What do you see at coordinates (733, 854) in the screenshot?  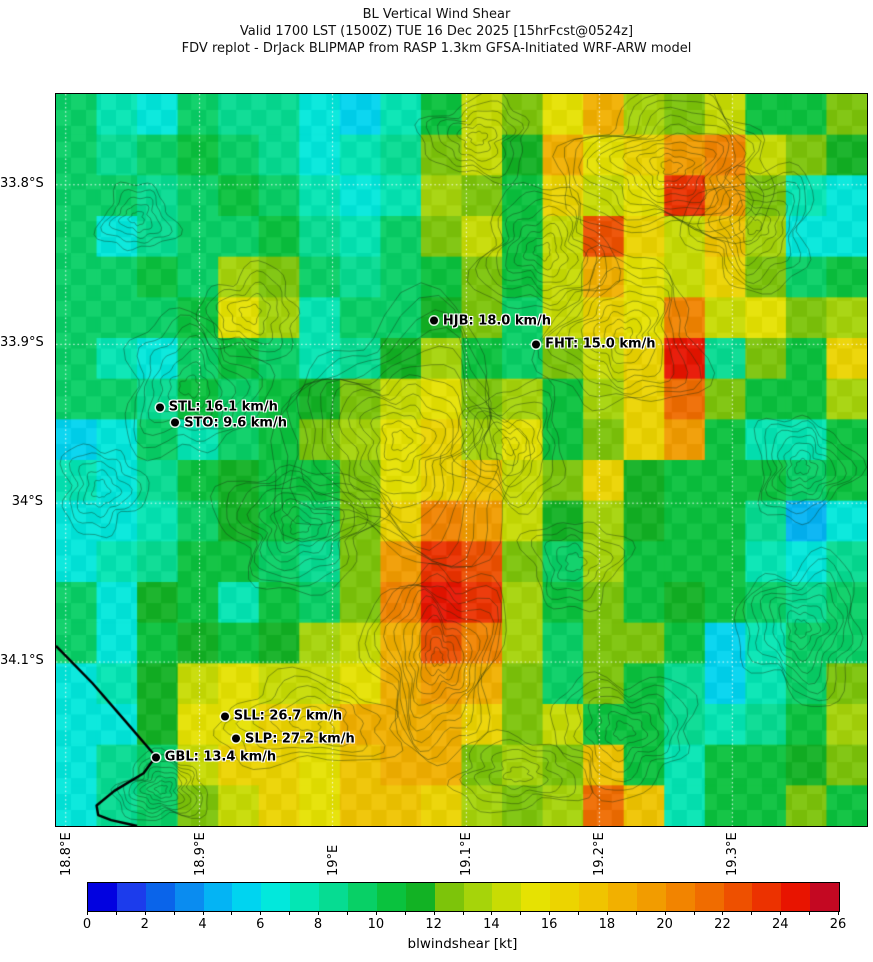 I see `x-tick-label: 19.3°E` at bounding box center [733, 854].